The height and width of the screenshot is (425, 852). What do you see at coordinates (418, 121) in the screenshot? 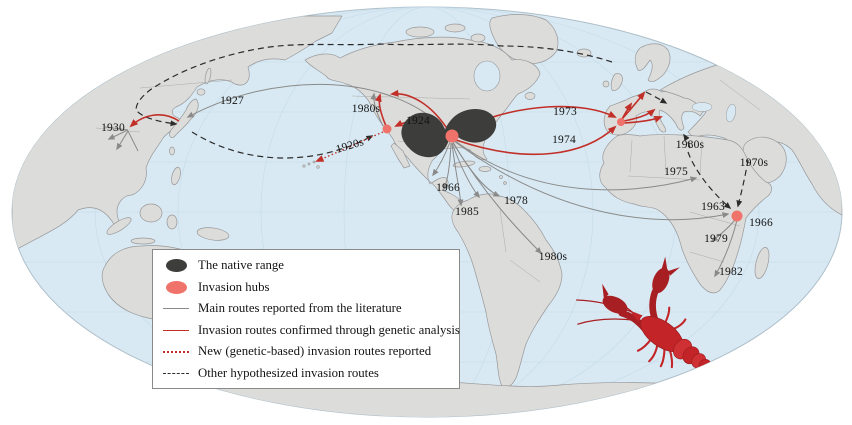
I see `year-label: 1924` at bounding box center [418, 121].